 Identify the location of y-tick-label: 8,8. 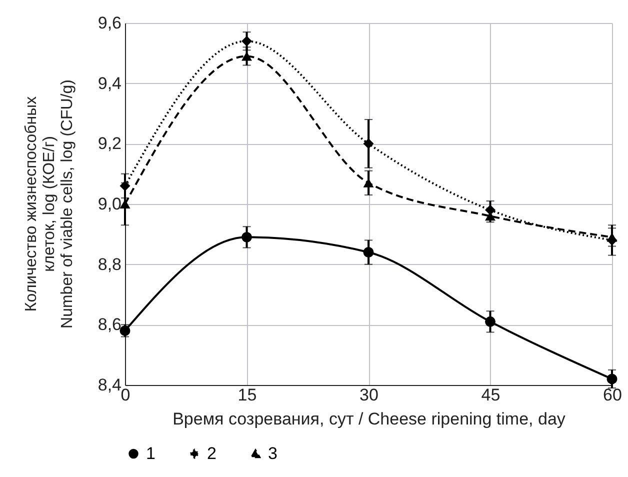
(110, 264).